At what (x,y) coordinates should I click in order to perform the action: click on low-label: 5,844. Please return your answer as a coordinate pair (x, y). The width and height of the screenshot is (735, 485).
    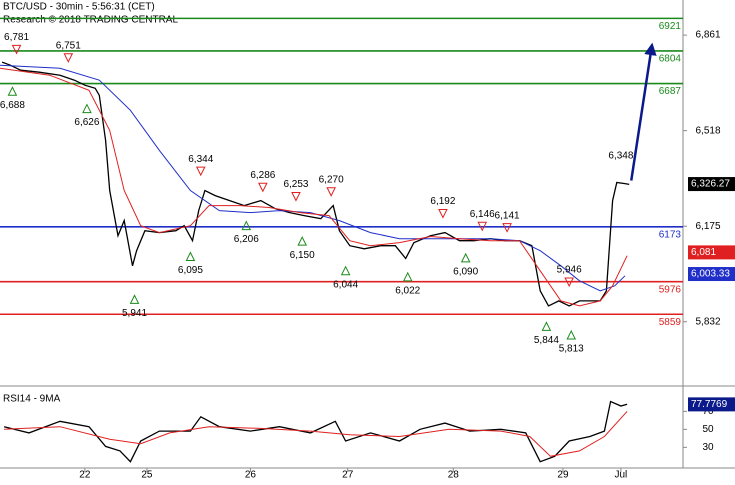
    Looking at the image, I should click on (546, 340).